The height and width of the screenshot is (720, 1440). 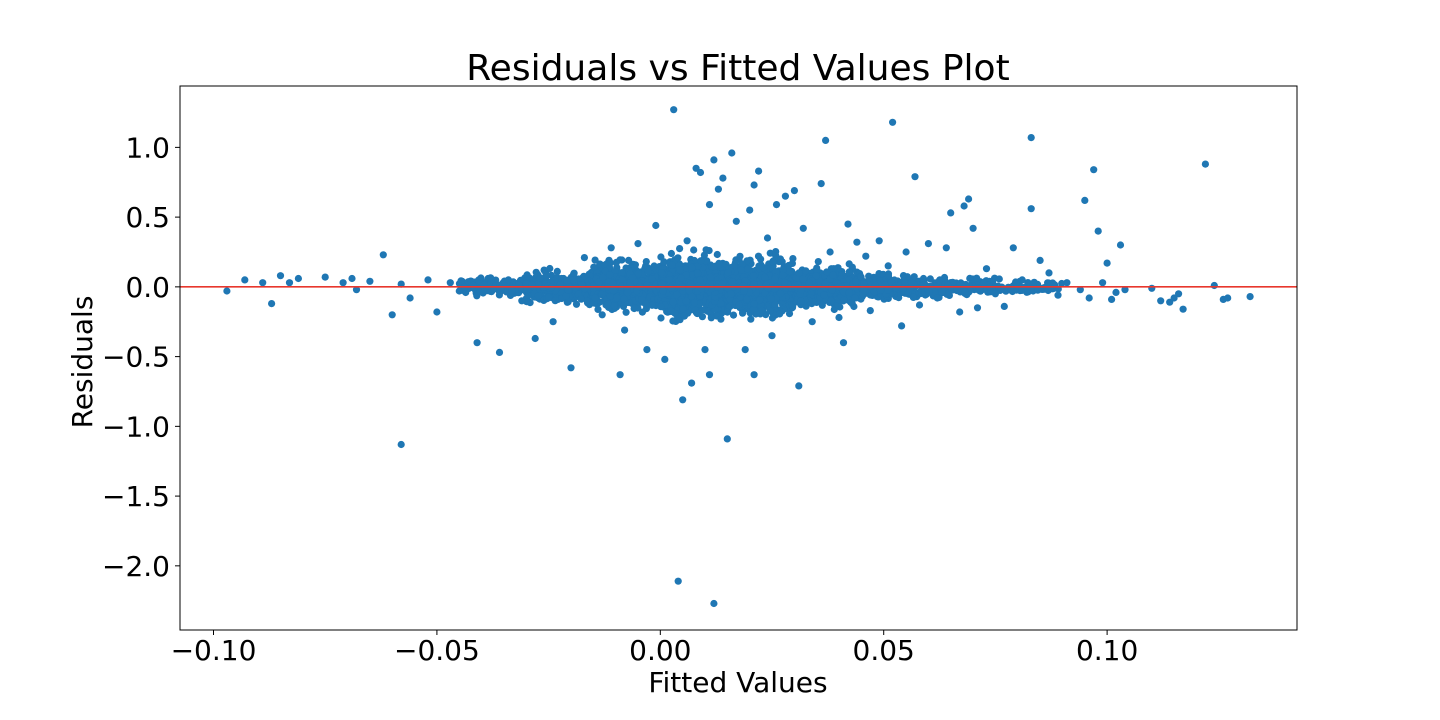 What do you see at coordinates (147, 147) in the screenshot?
I see `y-tick-label: 1.0` at bounding box center [147, 147].